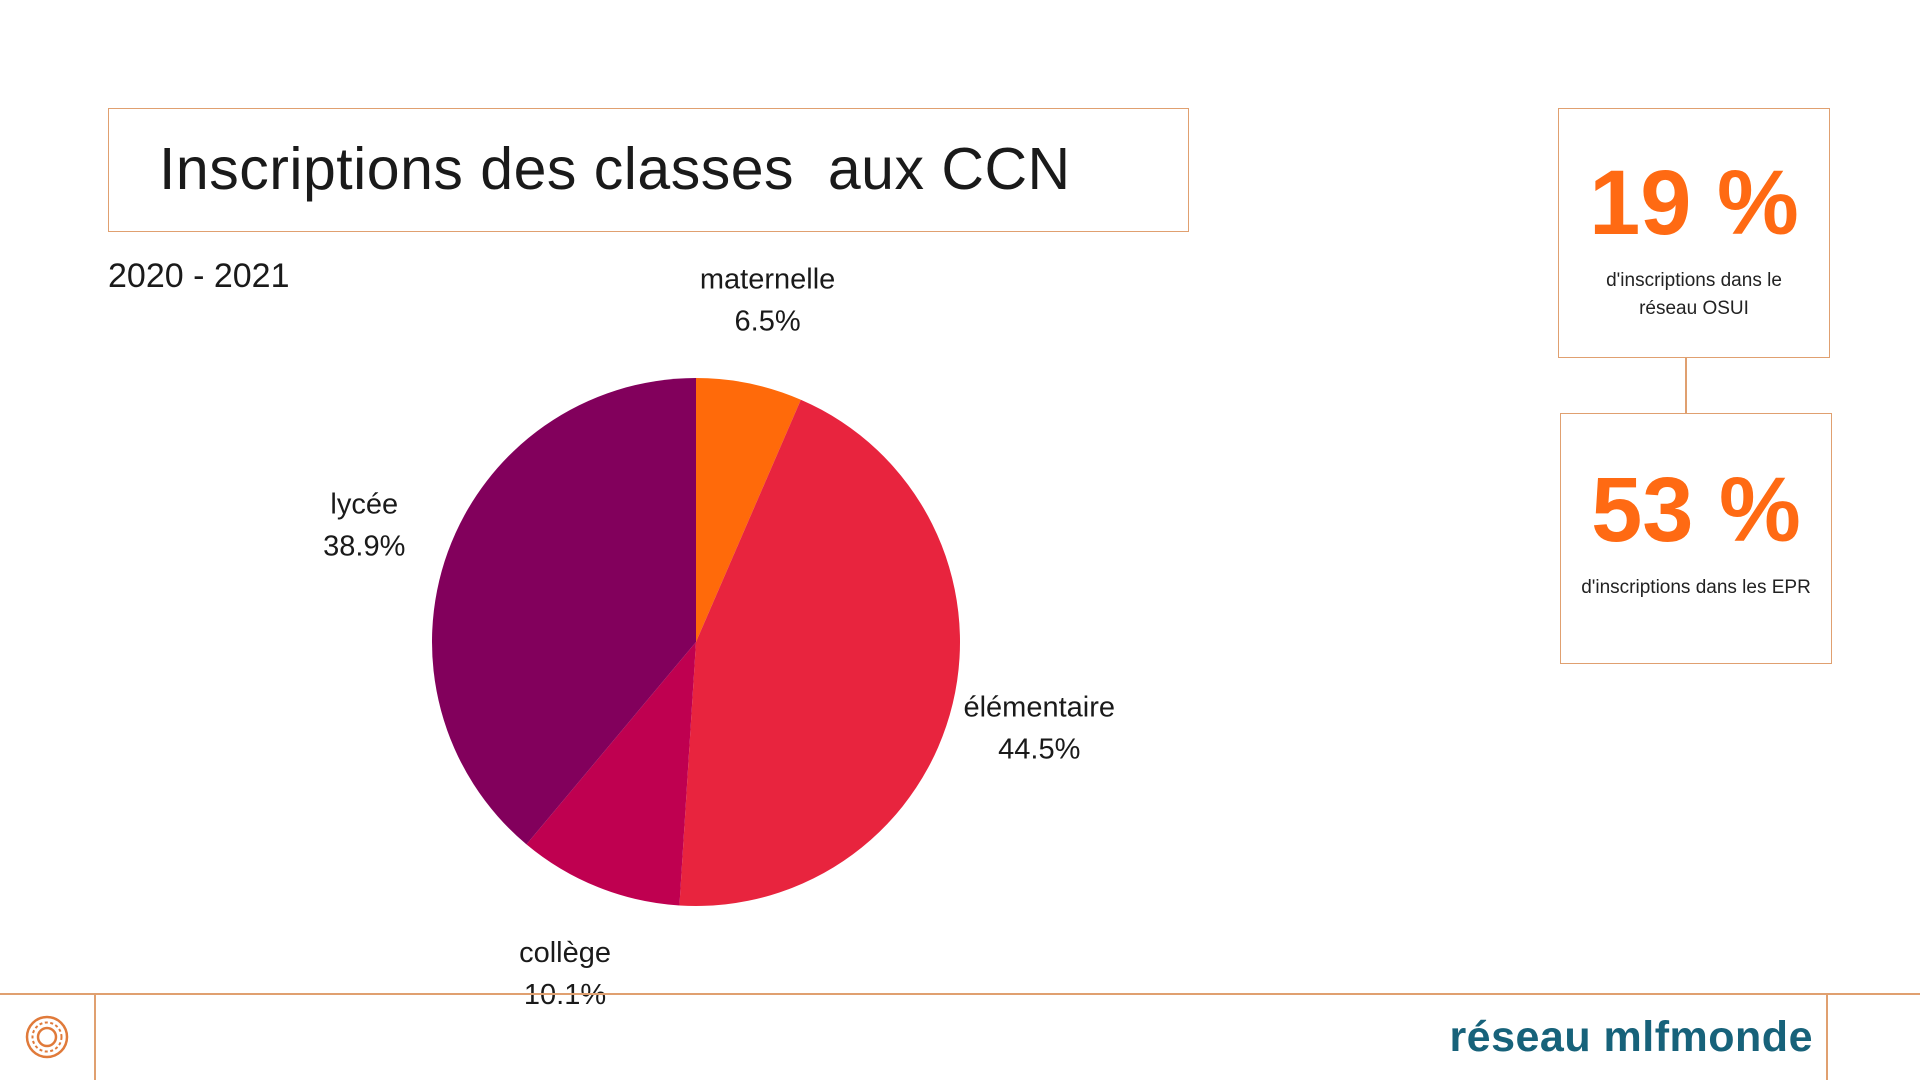  Describe the element at coordinates (1696, 510) in the screenshot. I see `stat-value: 53 %` at that location.